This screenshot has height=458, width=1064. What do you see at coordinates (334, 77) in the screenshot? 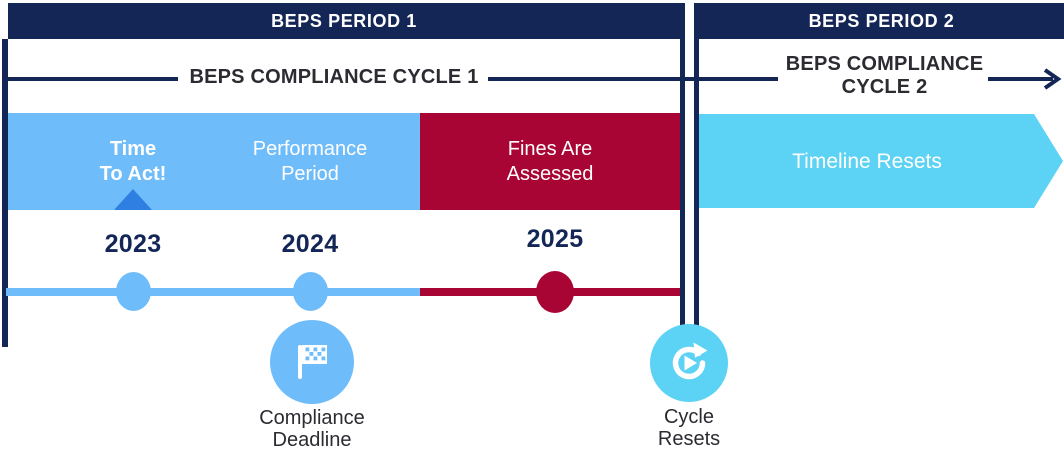
I see `cycle-1-label: BEPS COMPLIANCE CYCLE 1` at bounding box center [334, 77].